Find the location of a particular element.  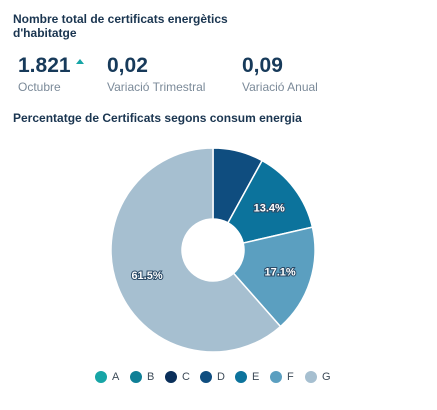

legend-label: G is located at coordinates (326, 377).